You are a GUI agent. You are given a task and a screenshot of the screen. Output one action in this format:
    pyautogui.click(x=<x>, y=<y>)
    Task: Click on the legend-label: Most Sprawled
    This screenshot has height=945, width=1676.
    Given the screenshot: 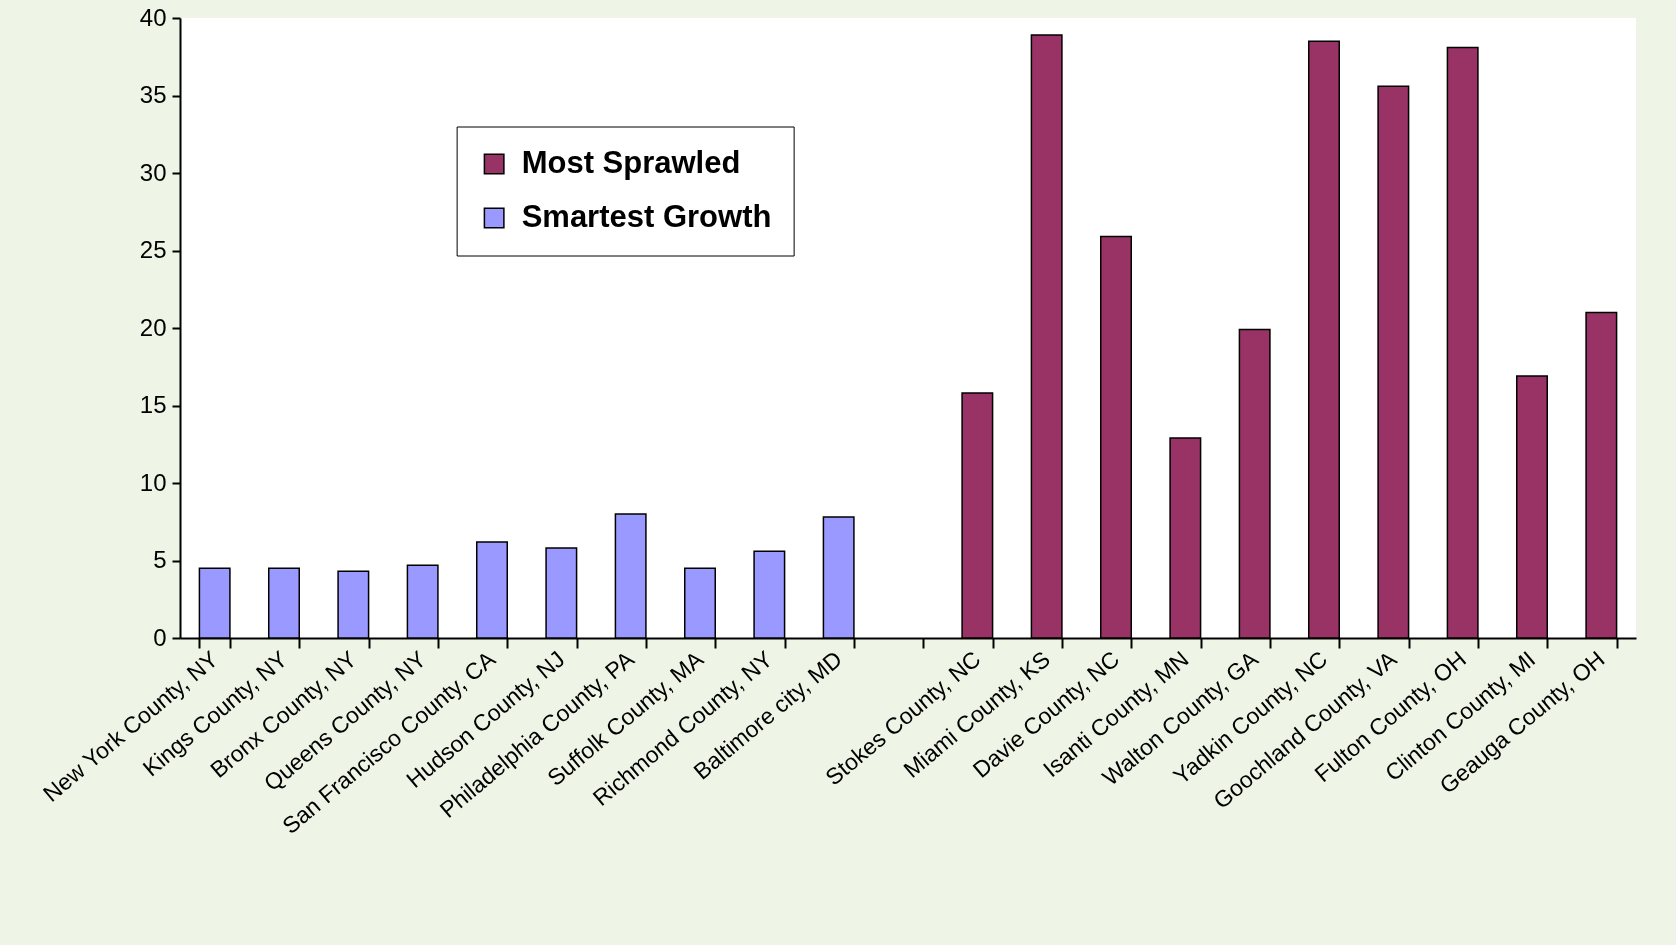 What is the action you would take?
    pyautogui.click(x=631, y=162)
    